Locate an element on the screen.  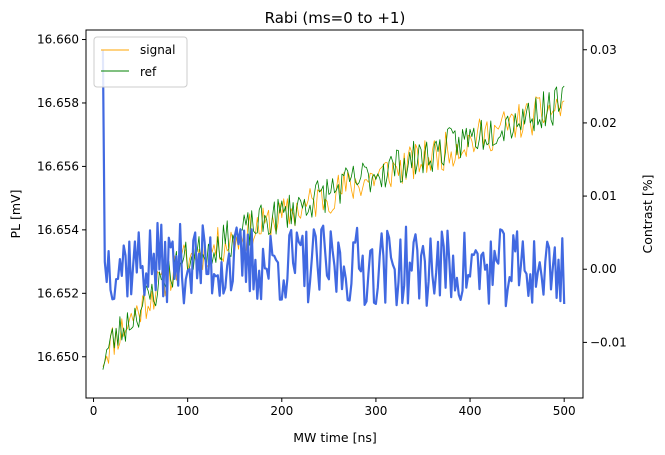
y-axis-right: −0.01 0.00 0.01 0.02 0.03 is located at coordinates (605, 196).